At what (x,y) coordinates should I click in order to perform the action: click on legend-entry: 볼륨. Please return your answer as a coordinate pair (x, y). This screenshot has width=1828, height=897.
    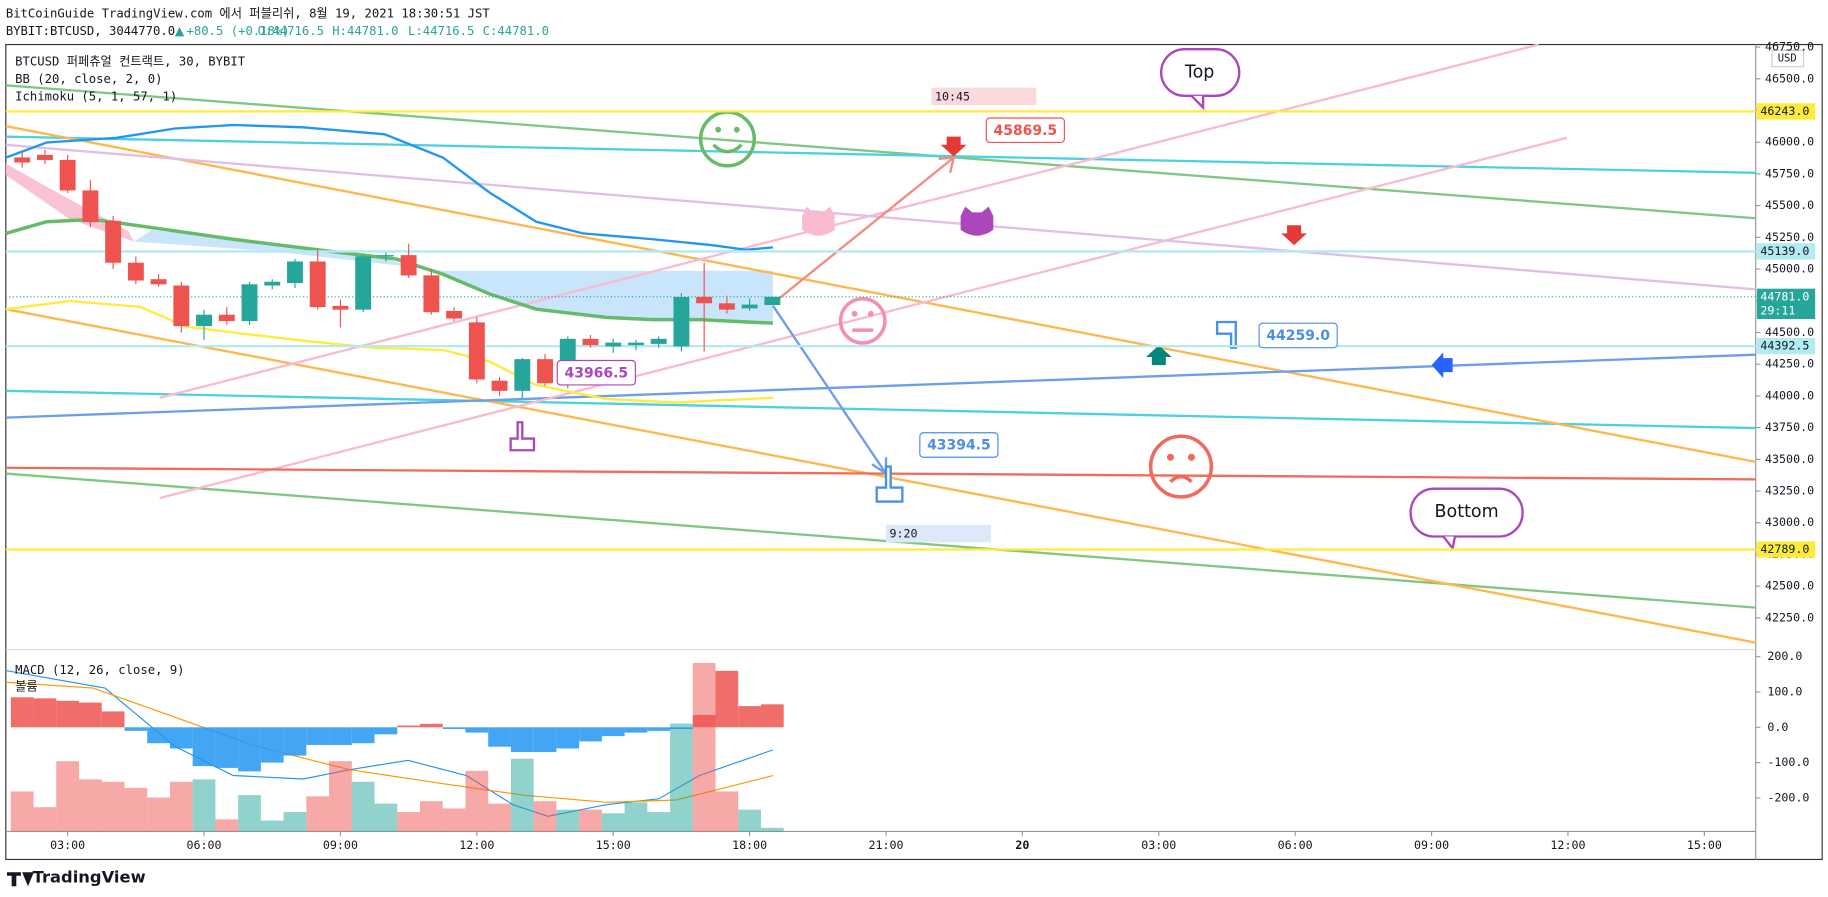
    Looking at the image, I should click on (26, 686).